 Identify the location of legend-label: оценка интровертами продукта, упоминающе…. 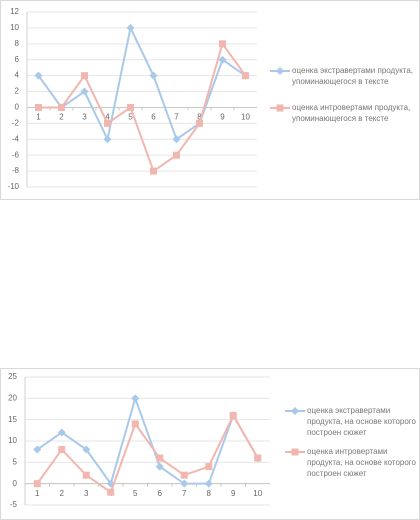
(351, 113).